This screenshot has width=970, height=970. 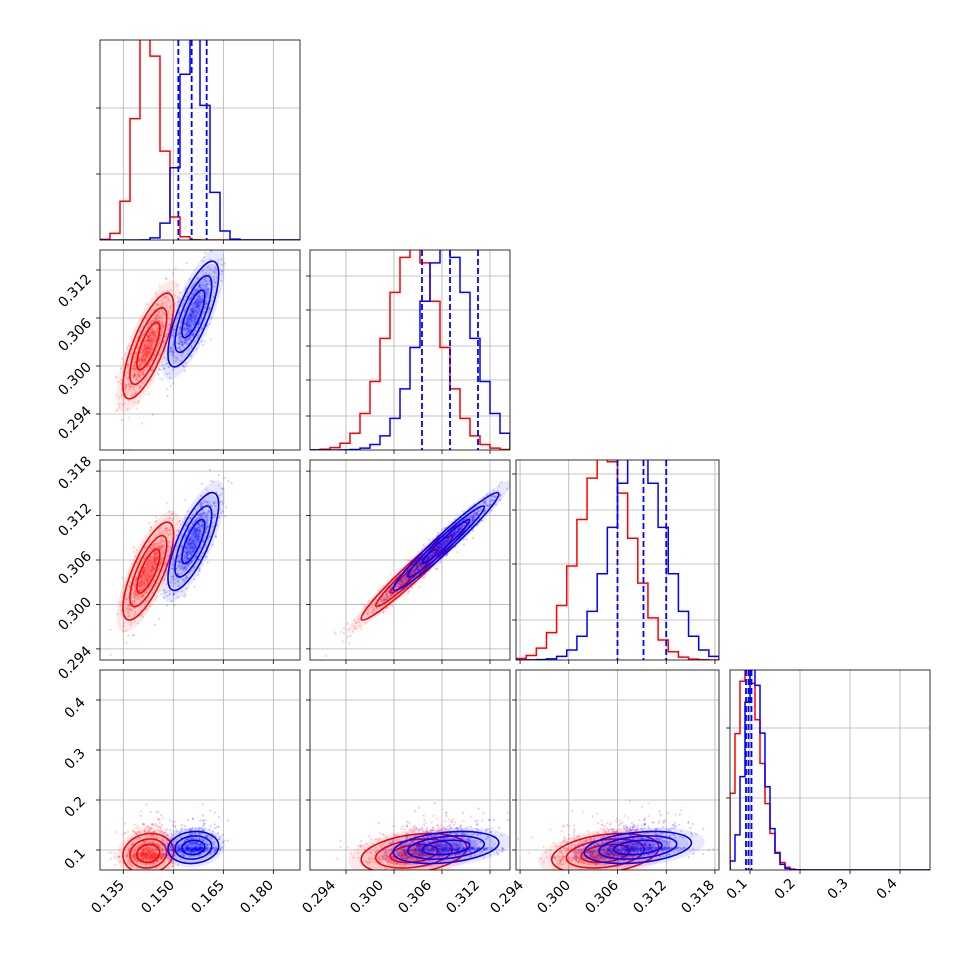 I want to click on x-tick-label: 0.306, so click(x=602, y=897).